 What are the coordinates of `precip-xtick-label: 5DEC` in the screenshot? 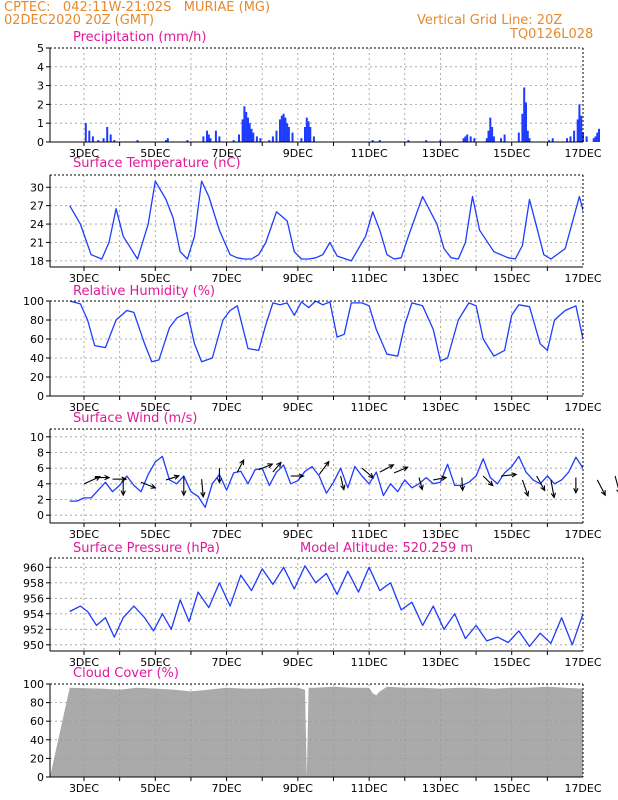 It's located at (155, 153).